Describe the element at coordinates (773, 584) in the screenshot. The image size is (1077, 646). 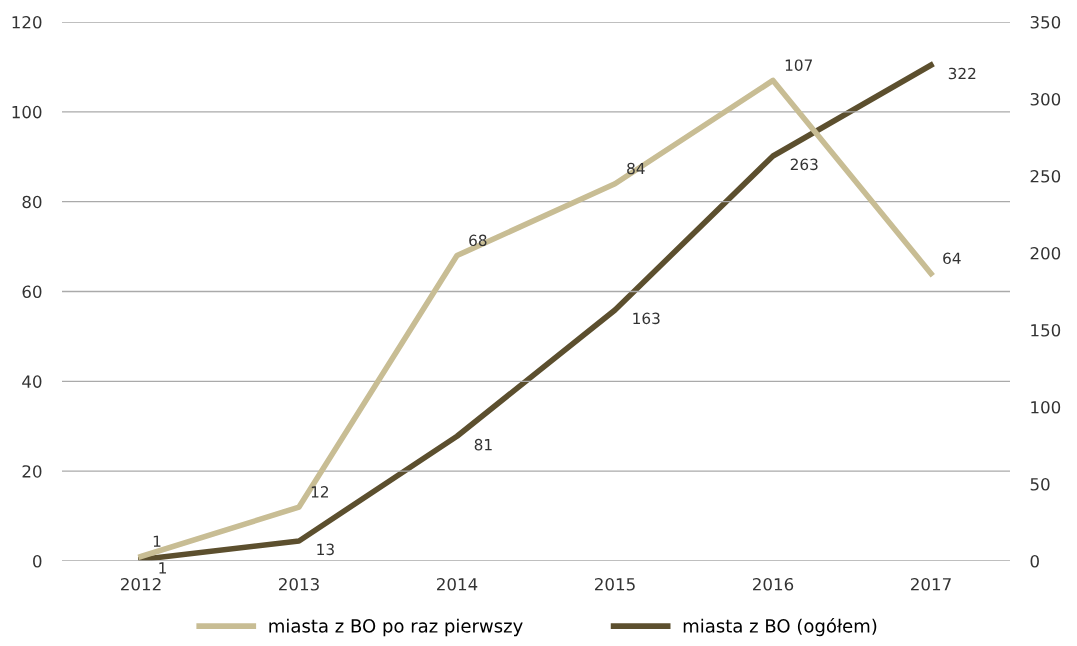
I see `x-tick-label: 2016` at that location.